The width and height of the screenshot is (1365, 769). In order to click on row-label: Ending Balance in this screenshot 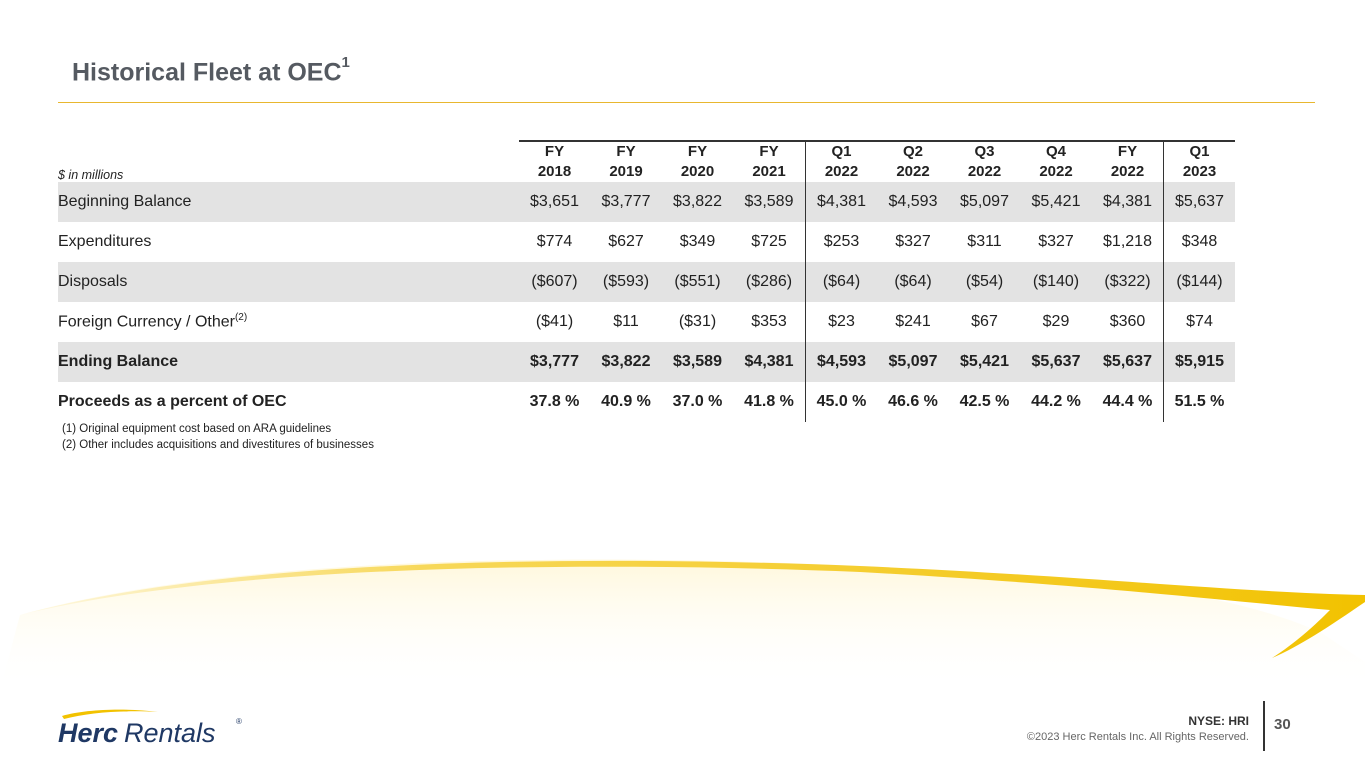, I will do `click(288, 362)`.